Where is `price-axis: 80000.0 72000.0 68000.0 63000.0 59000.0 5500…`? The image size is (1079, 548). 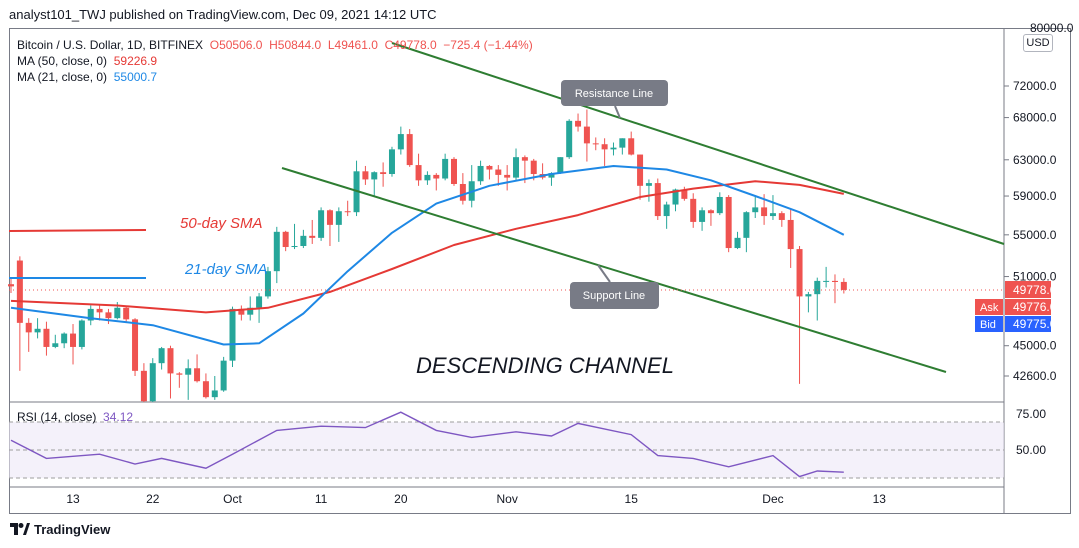
price-axis: 80000.0 72000.0 68000.0 63000.0 59000.0 5500… is located at coordinates (1024, 239).